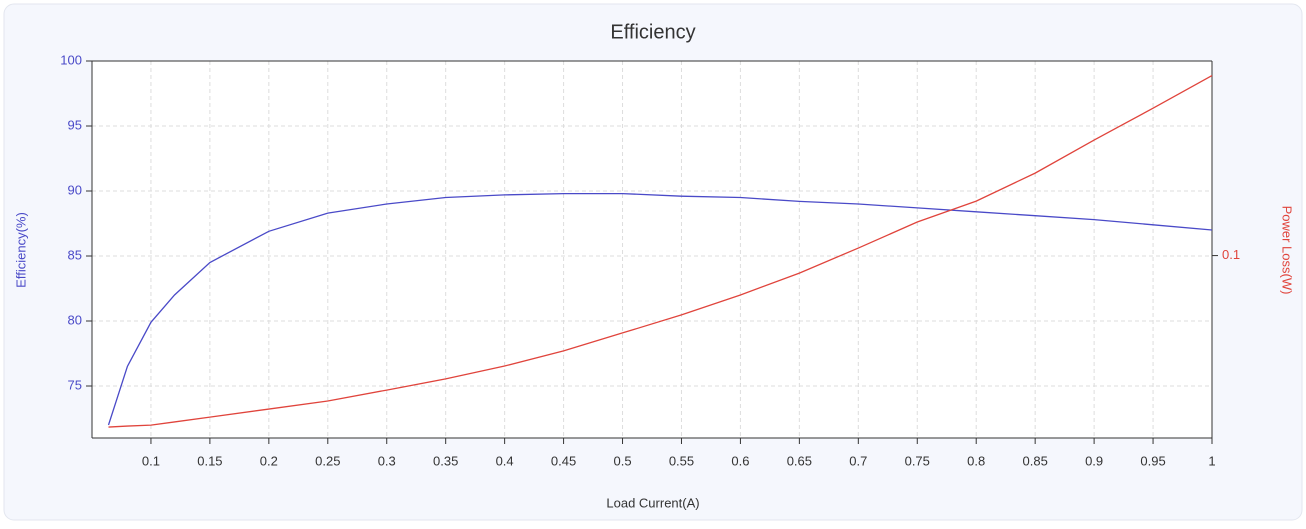 The image size is (1306, 529). Describe the element at coordinates (1287, 250) in the screenshot. I see `y2-axis-label: Power Loss(W)` at that location.